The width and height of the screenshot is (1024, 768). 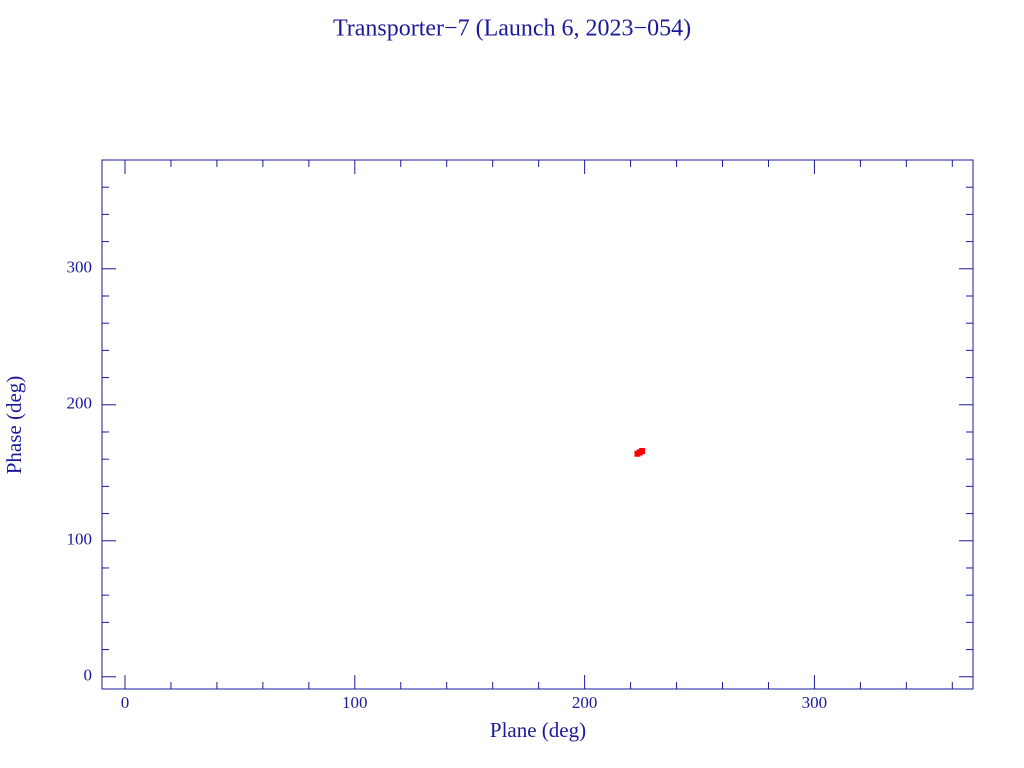 I want to click on x-tick-label: 200, so click(x=585, y=702).